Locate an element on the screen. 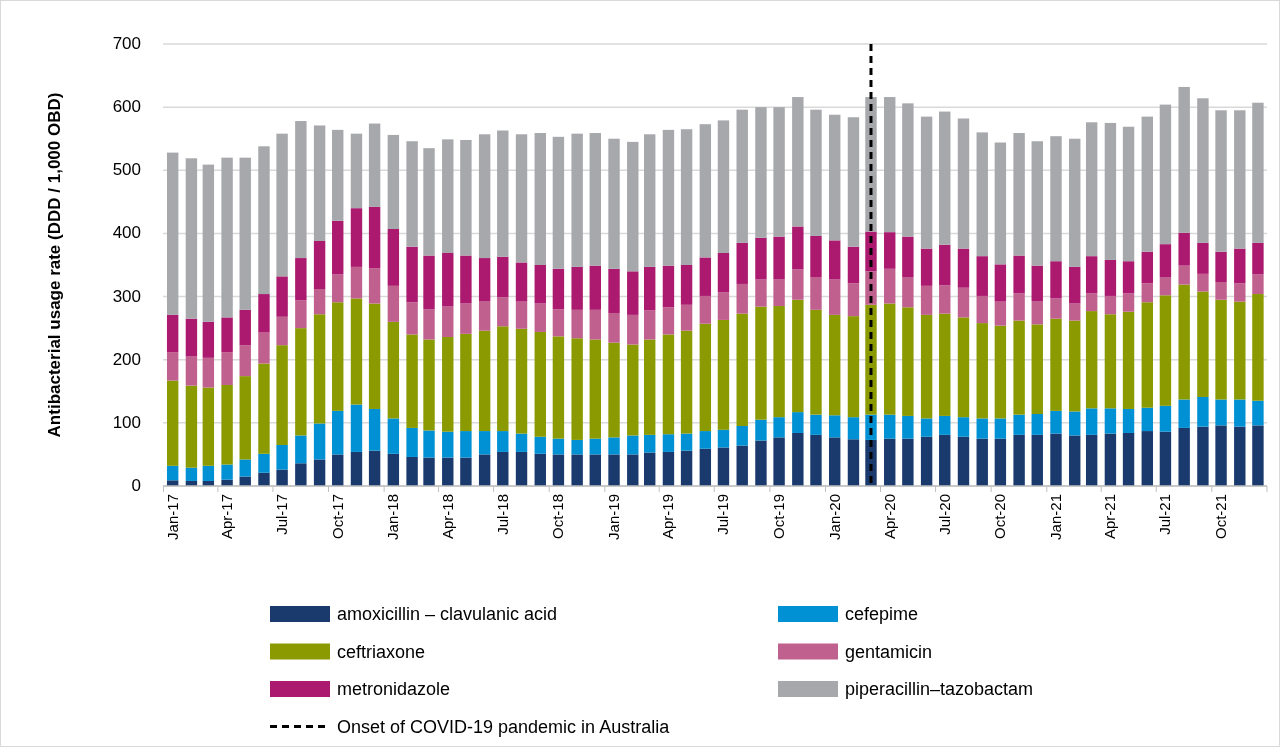  y-tick-label: 400 is located at coordinates (126, 233).